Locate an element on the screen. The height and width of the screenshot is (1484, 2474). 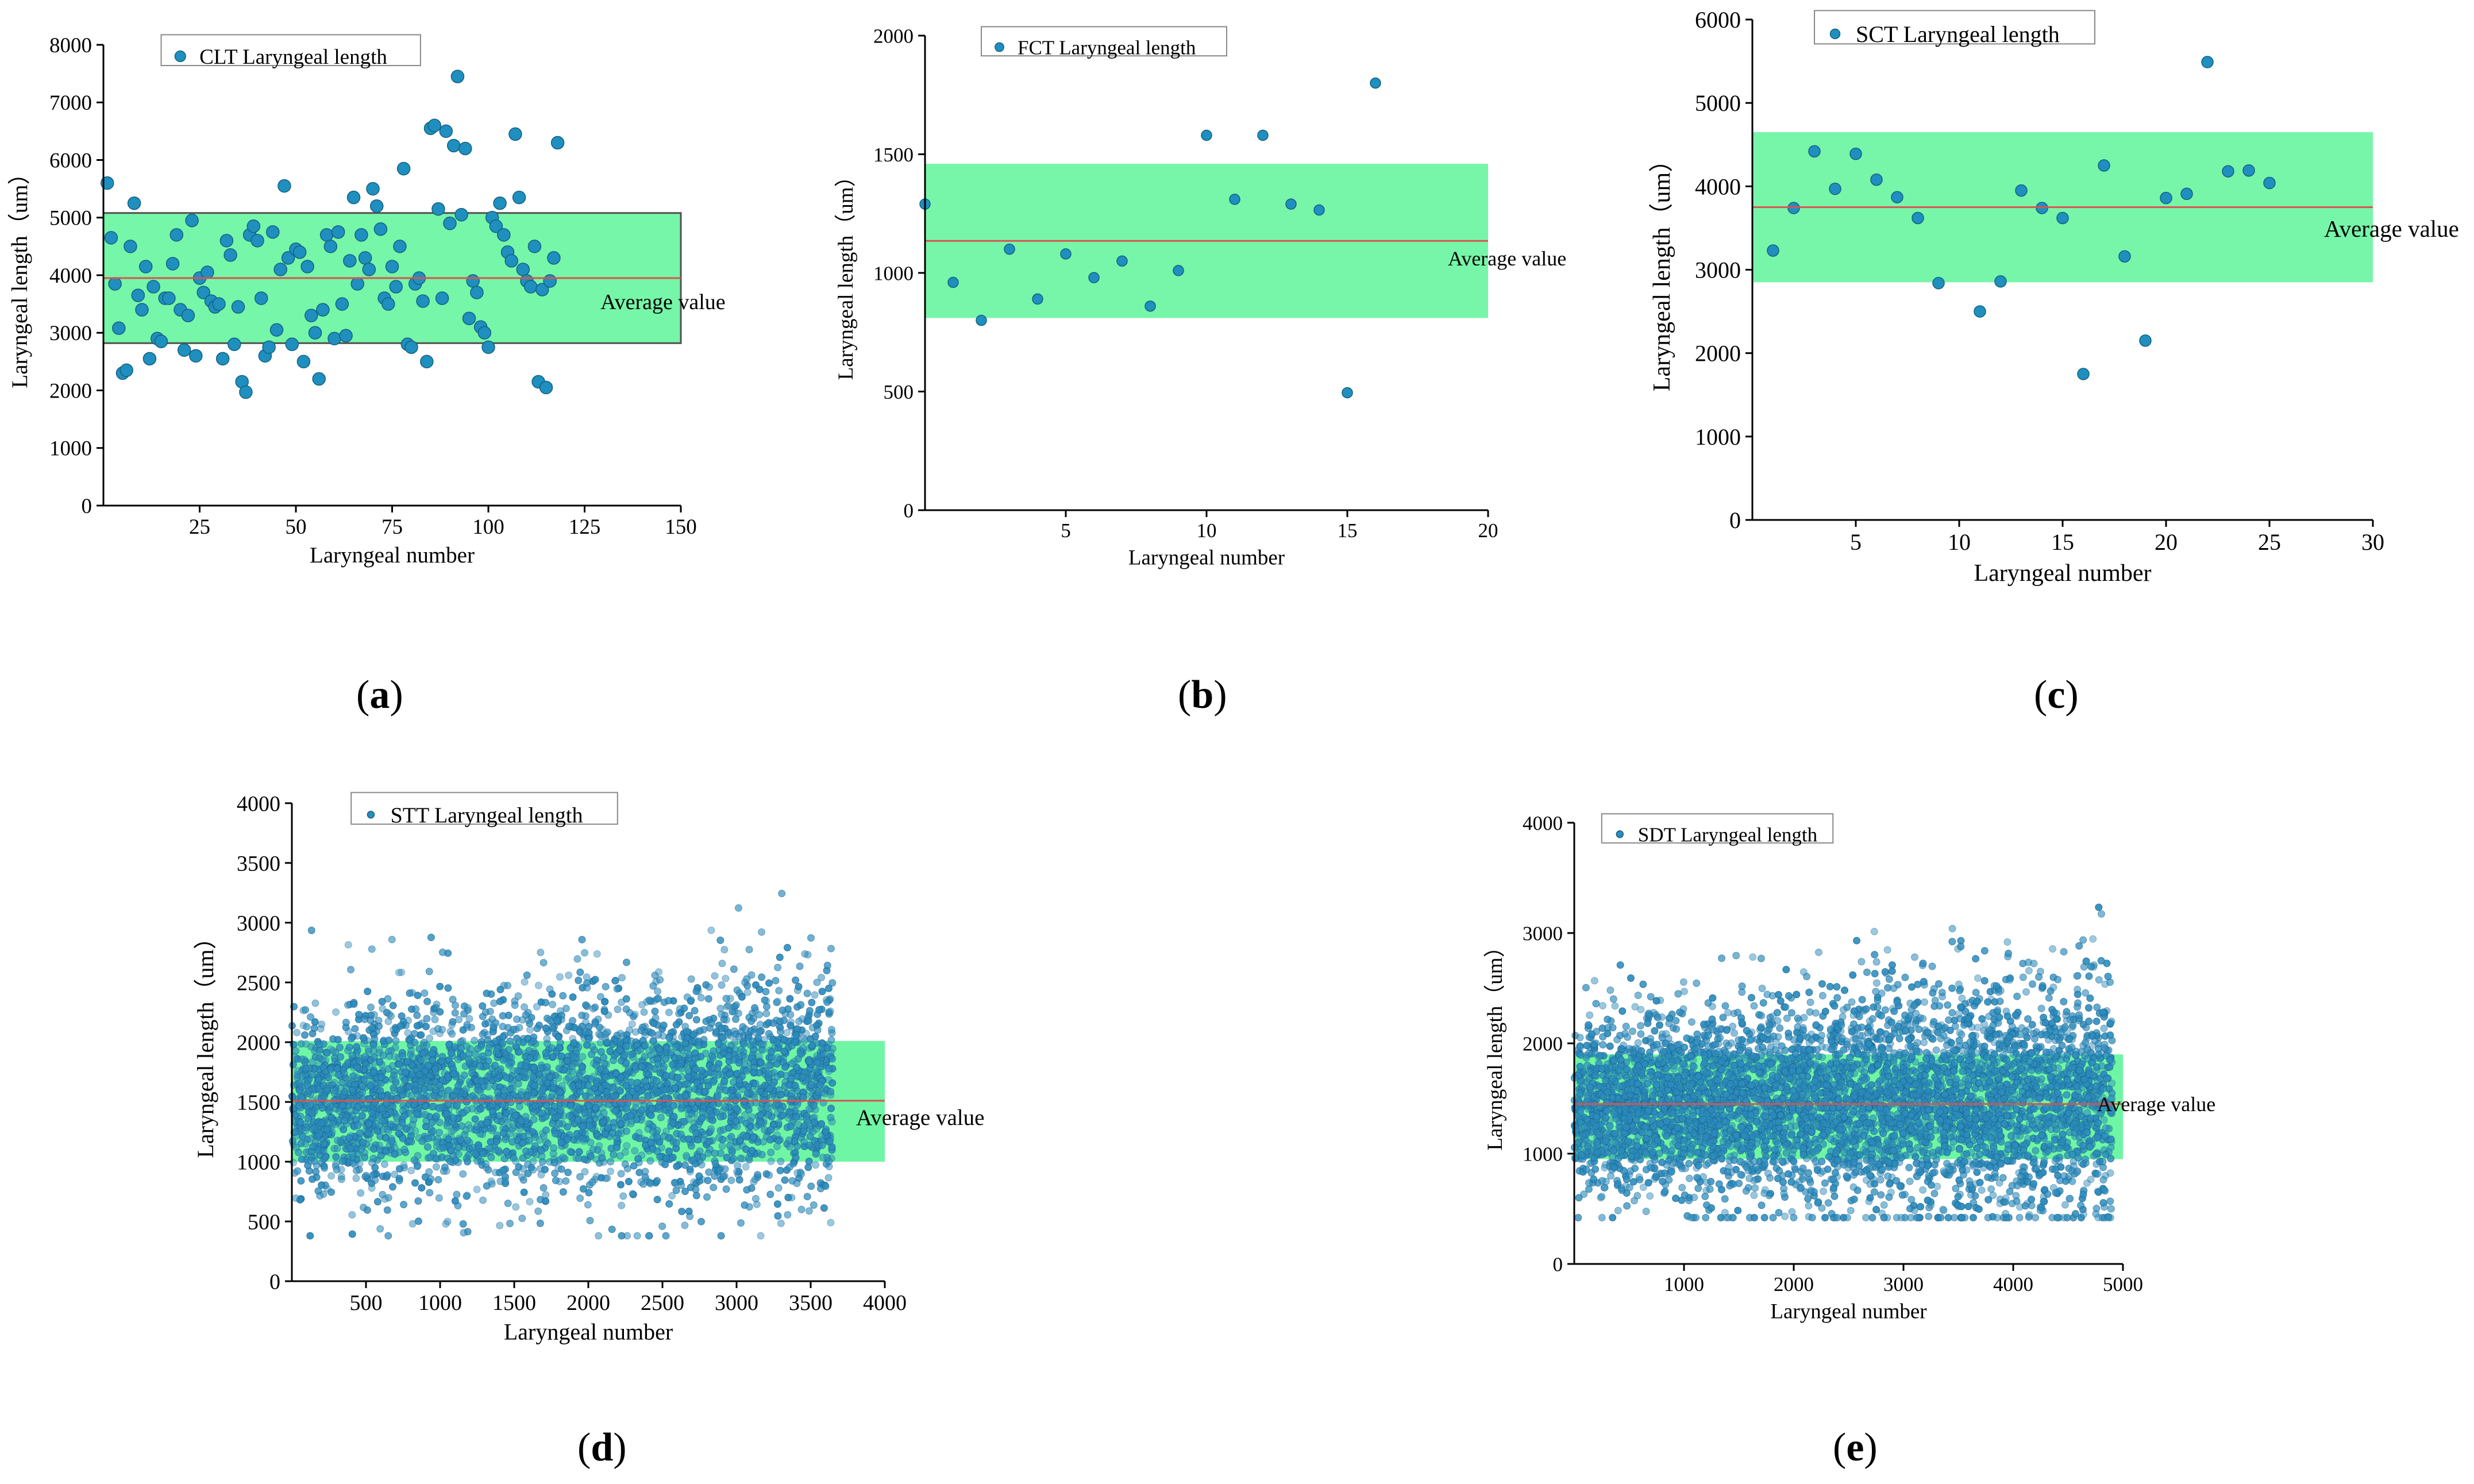
x-tick-label: 100 is located at coordinates (488, 527).